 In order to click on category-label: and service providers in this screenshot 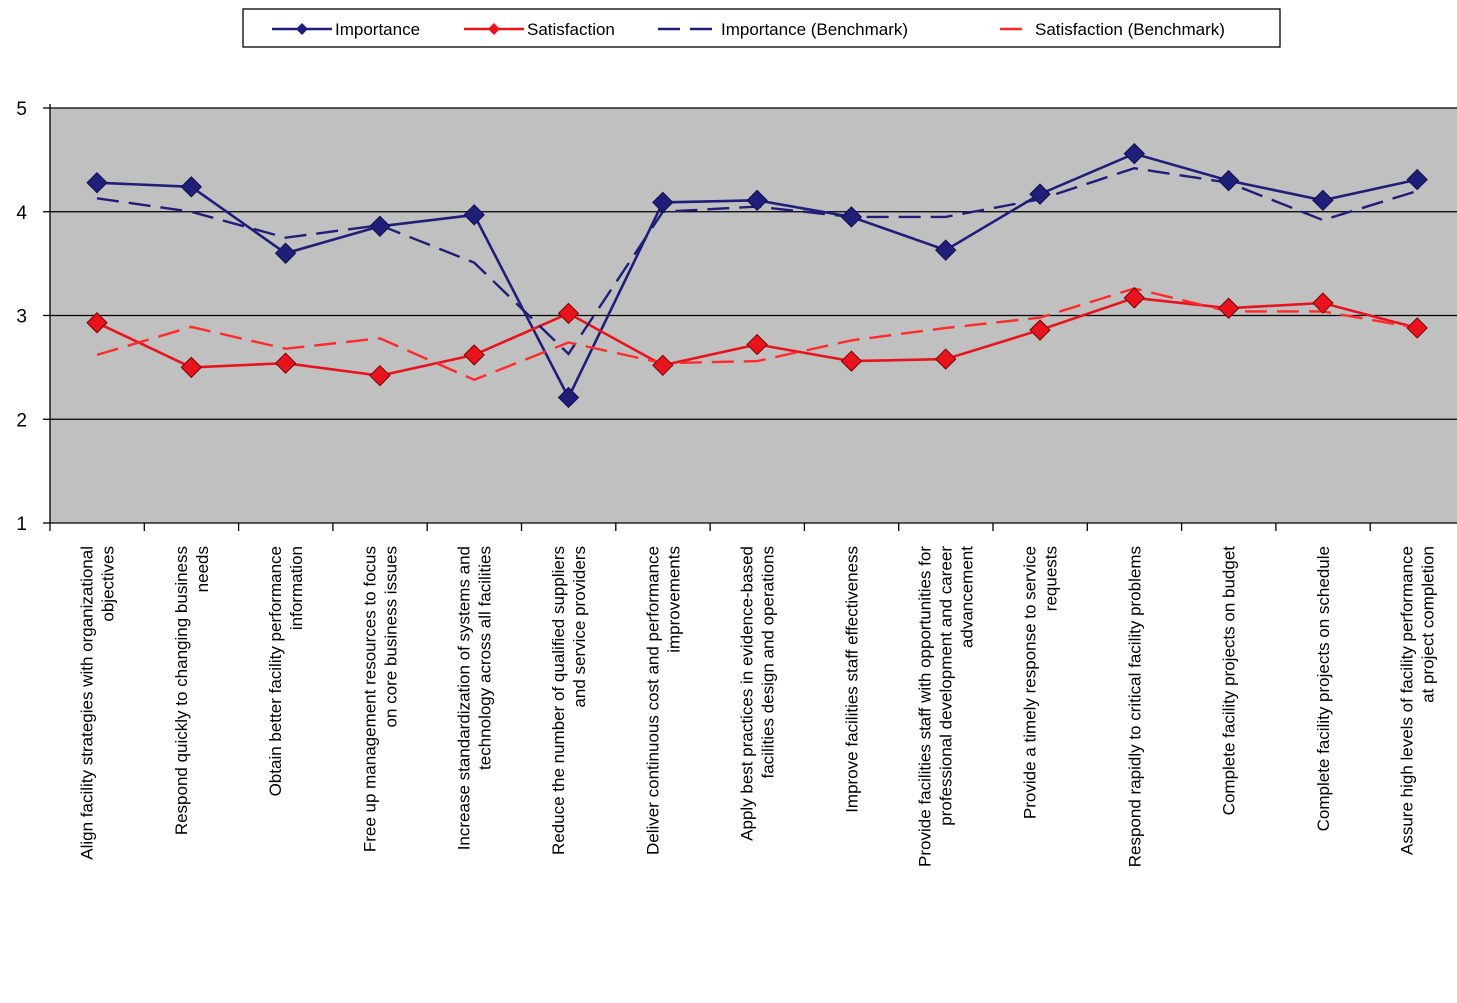, I will do `click(579, 627)`.